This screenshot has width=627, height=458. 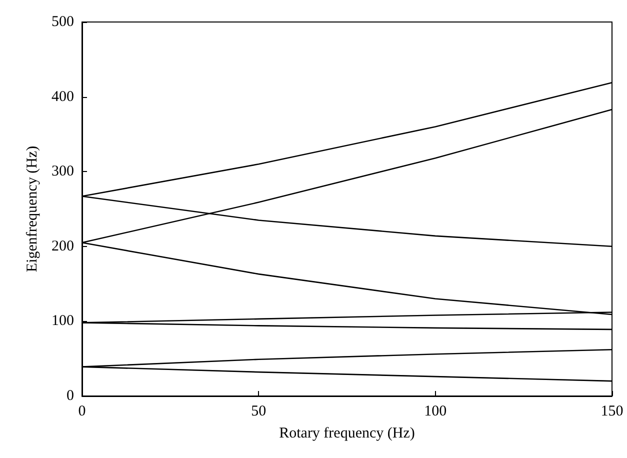 What do you see at coordinates (63, 96) in the screenshot?
I see `y-tick-label: 400` at bounding box center [63, 96].